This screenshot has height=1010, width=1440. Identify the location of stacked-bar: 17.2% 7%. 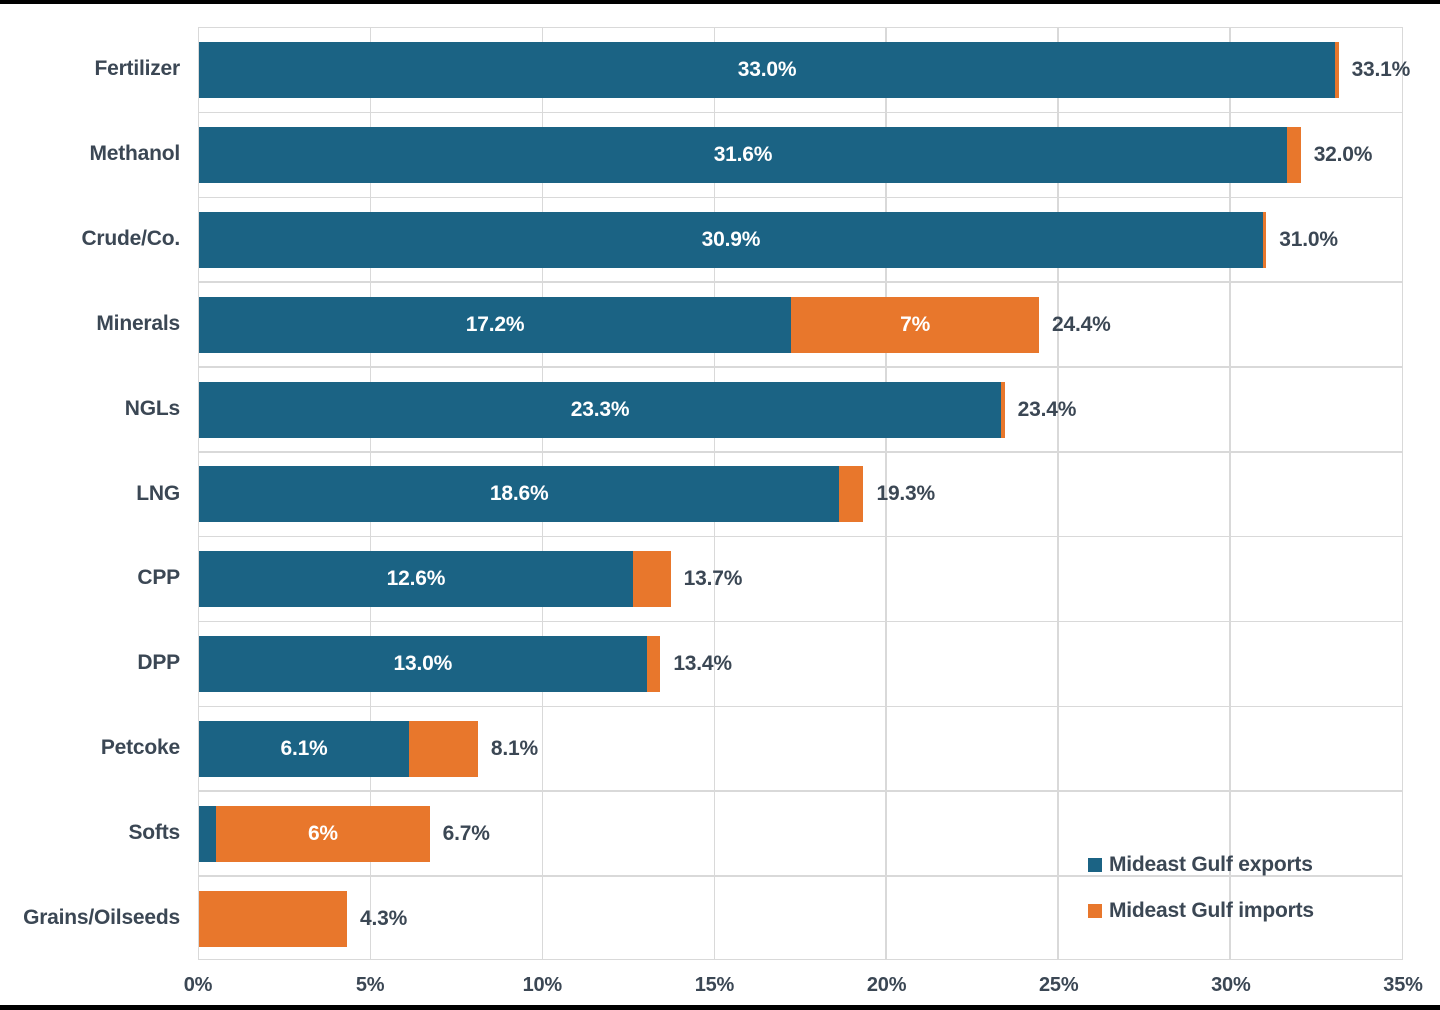
(619, 324).